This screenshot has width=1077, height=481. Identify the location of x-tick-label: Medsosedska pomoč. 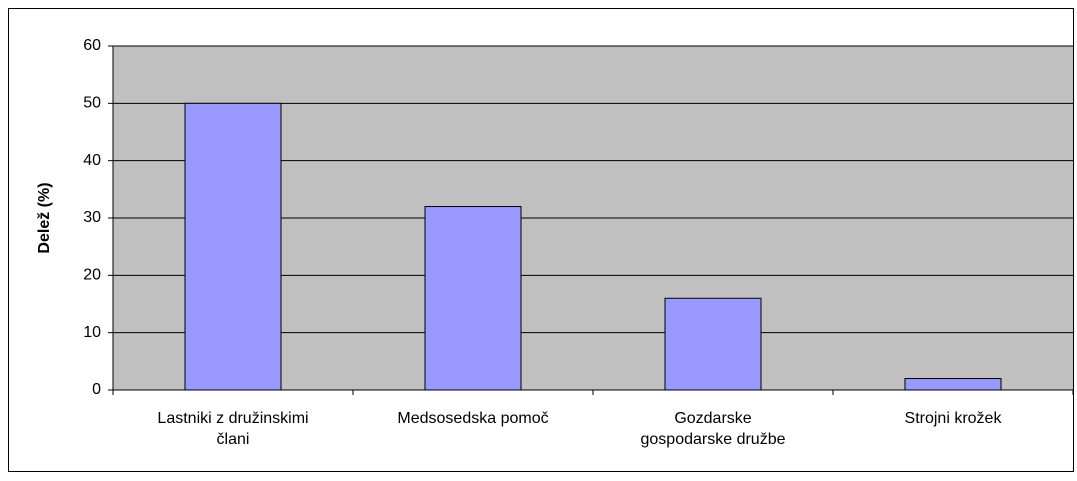
(473, 418).